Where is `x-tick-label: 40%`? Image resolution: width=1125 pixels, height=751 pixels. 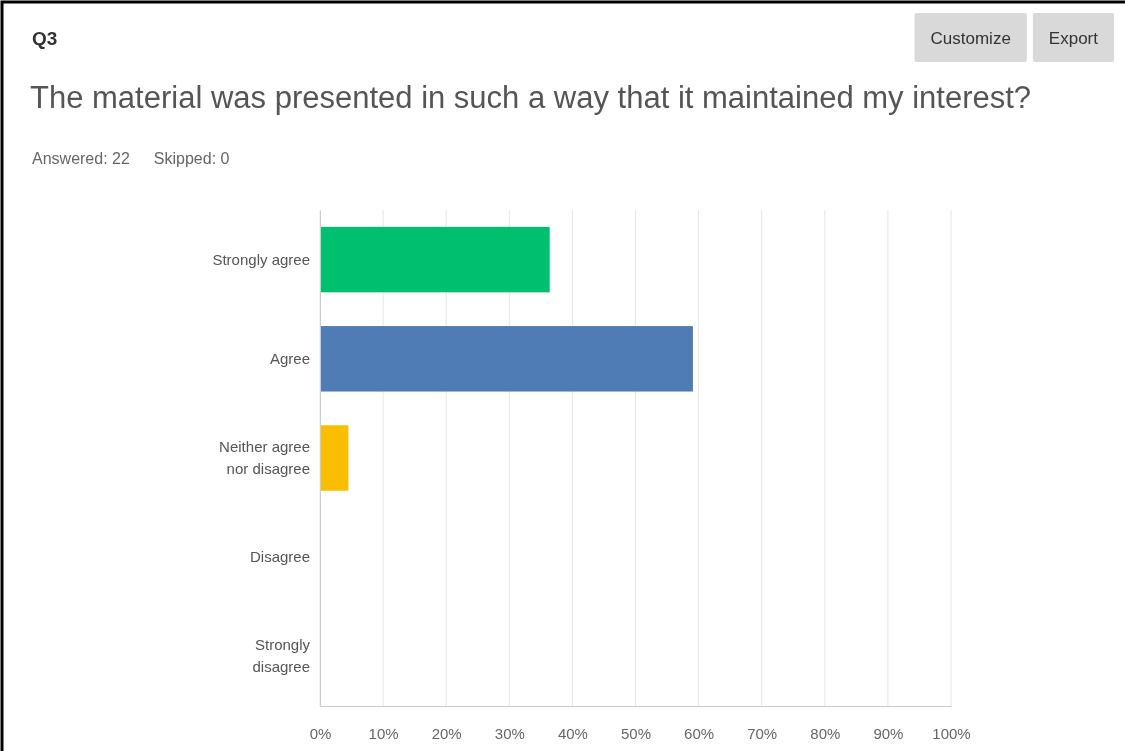 x-tick-label: 40% is located at coordinates (572, 733).